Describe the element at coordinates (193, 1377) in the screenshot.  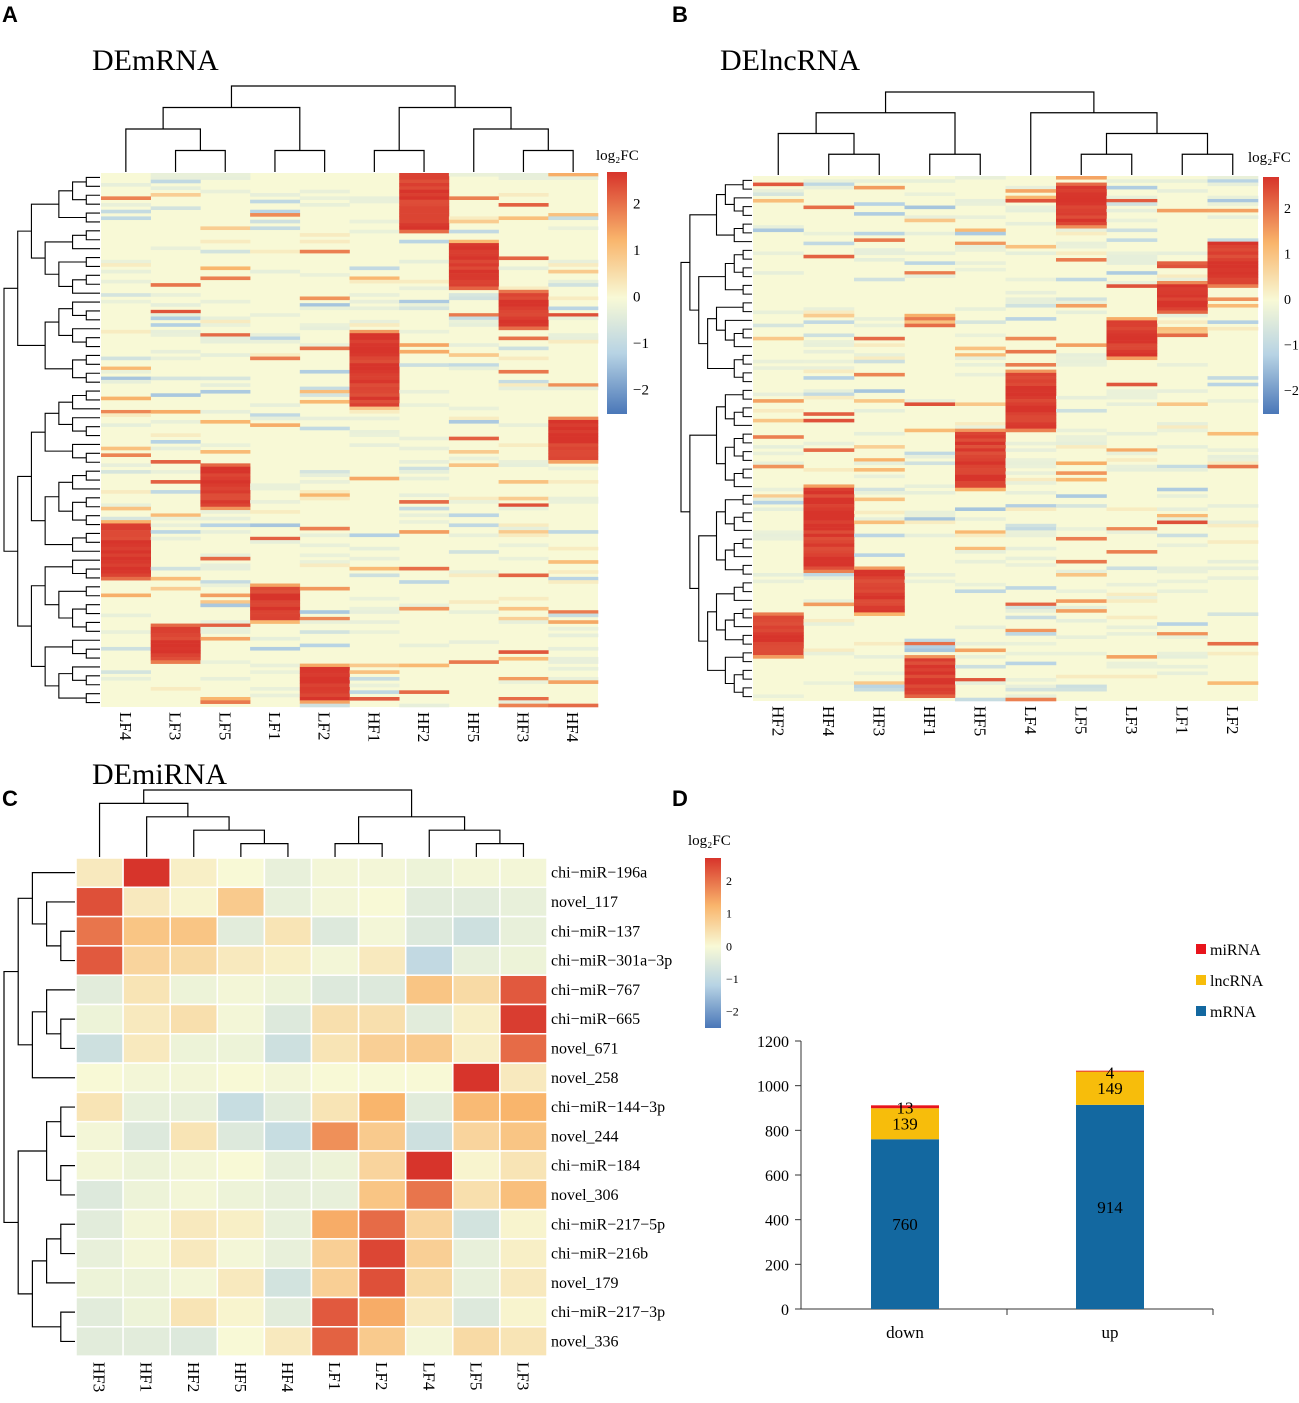
I see `panel-c-column-label: HF2` at that location.